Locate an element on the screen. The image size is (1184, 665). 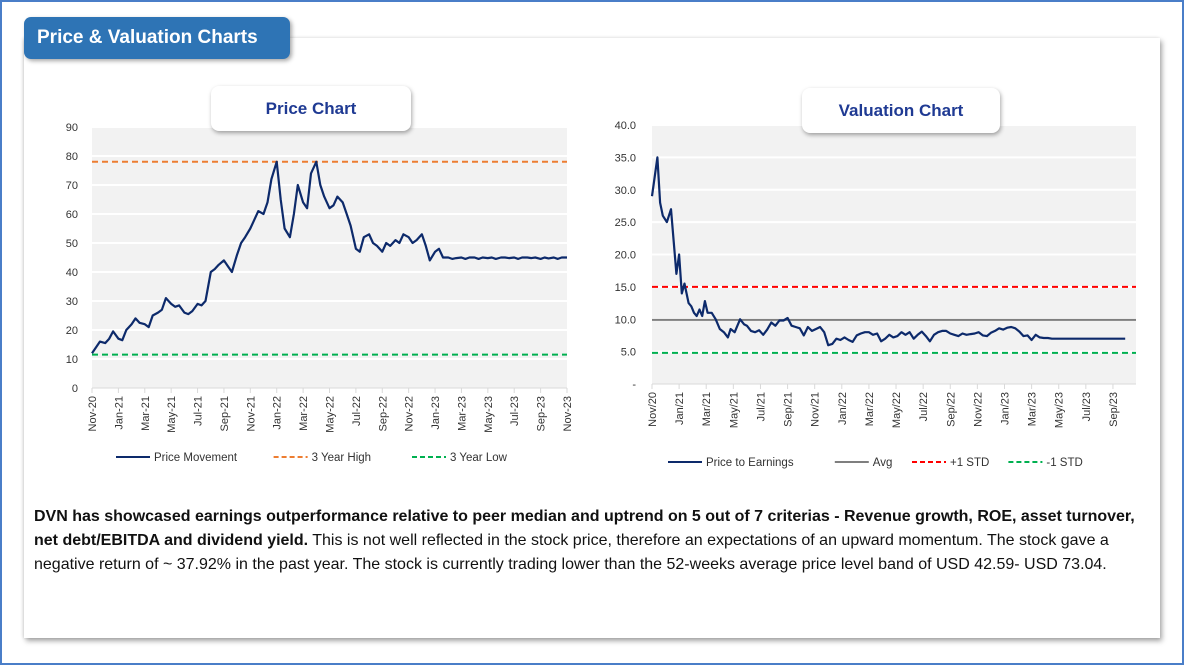
x-tick-label: Jul/23 is located at coordinates (1087, 406).